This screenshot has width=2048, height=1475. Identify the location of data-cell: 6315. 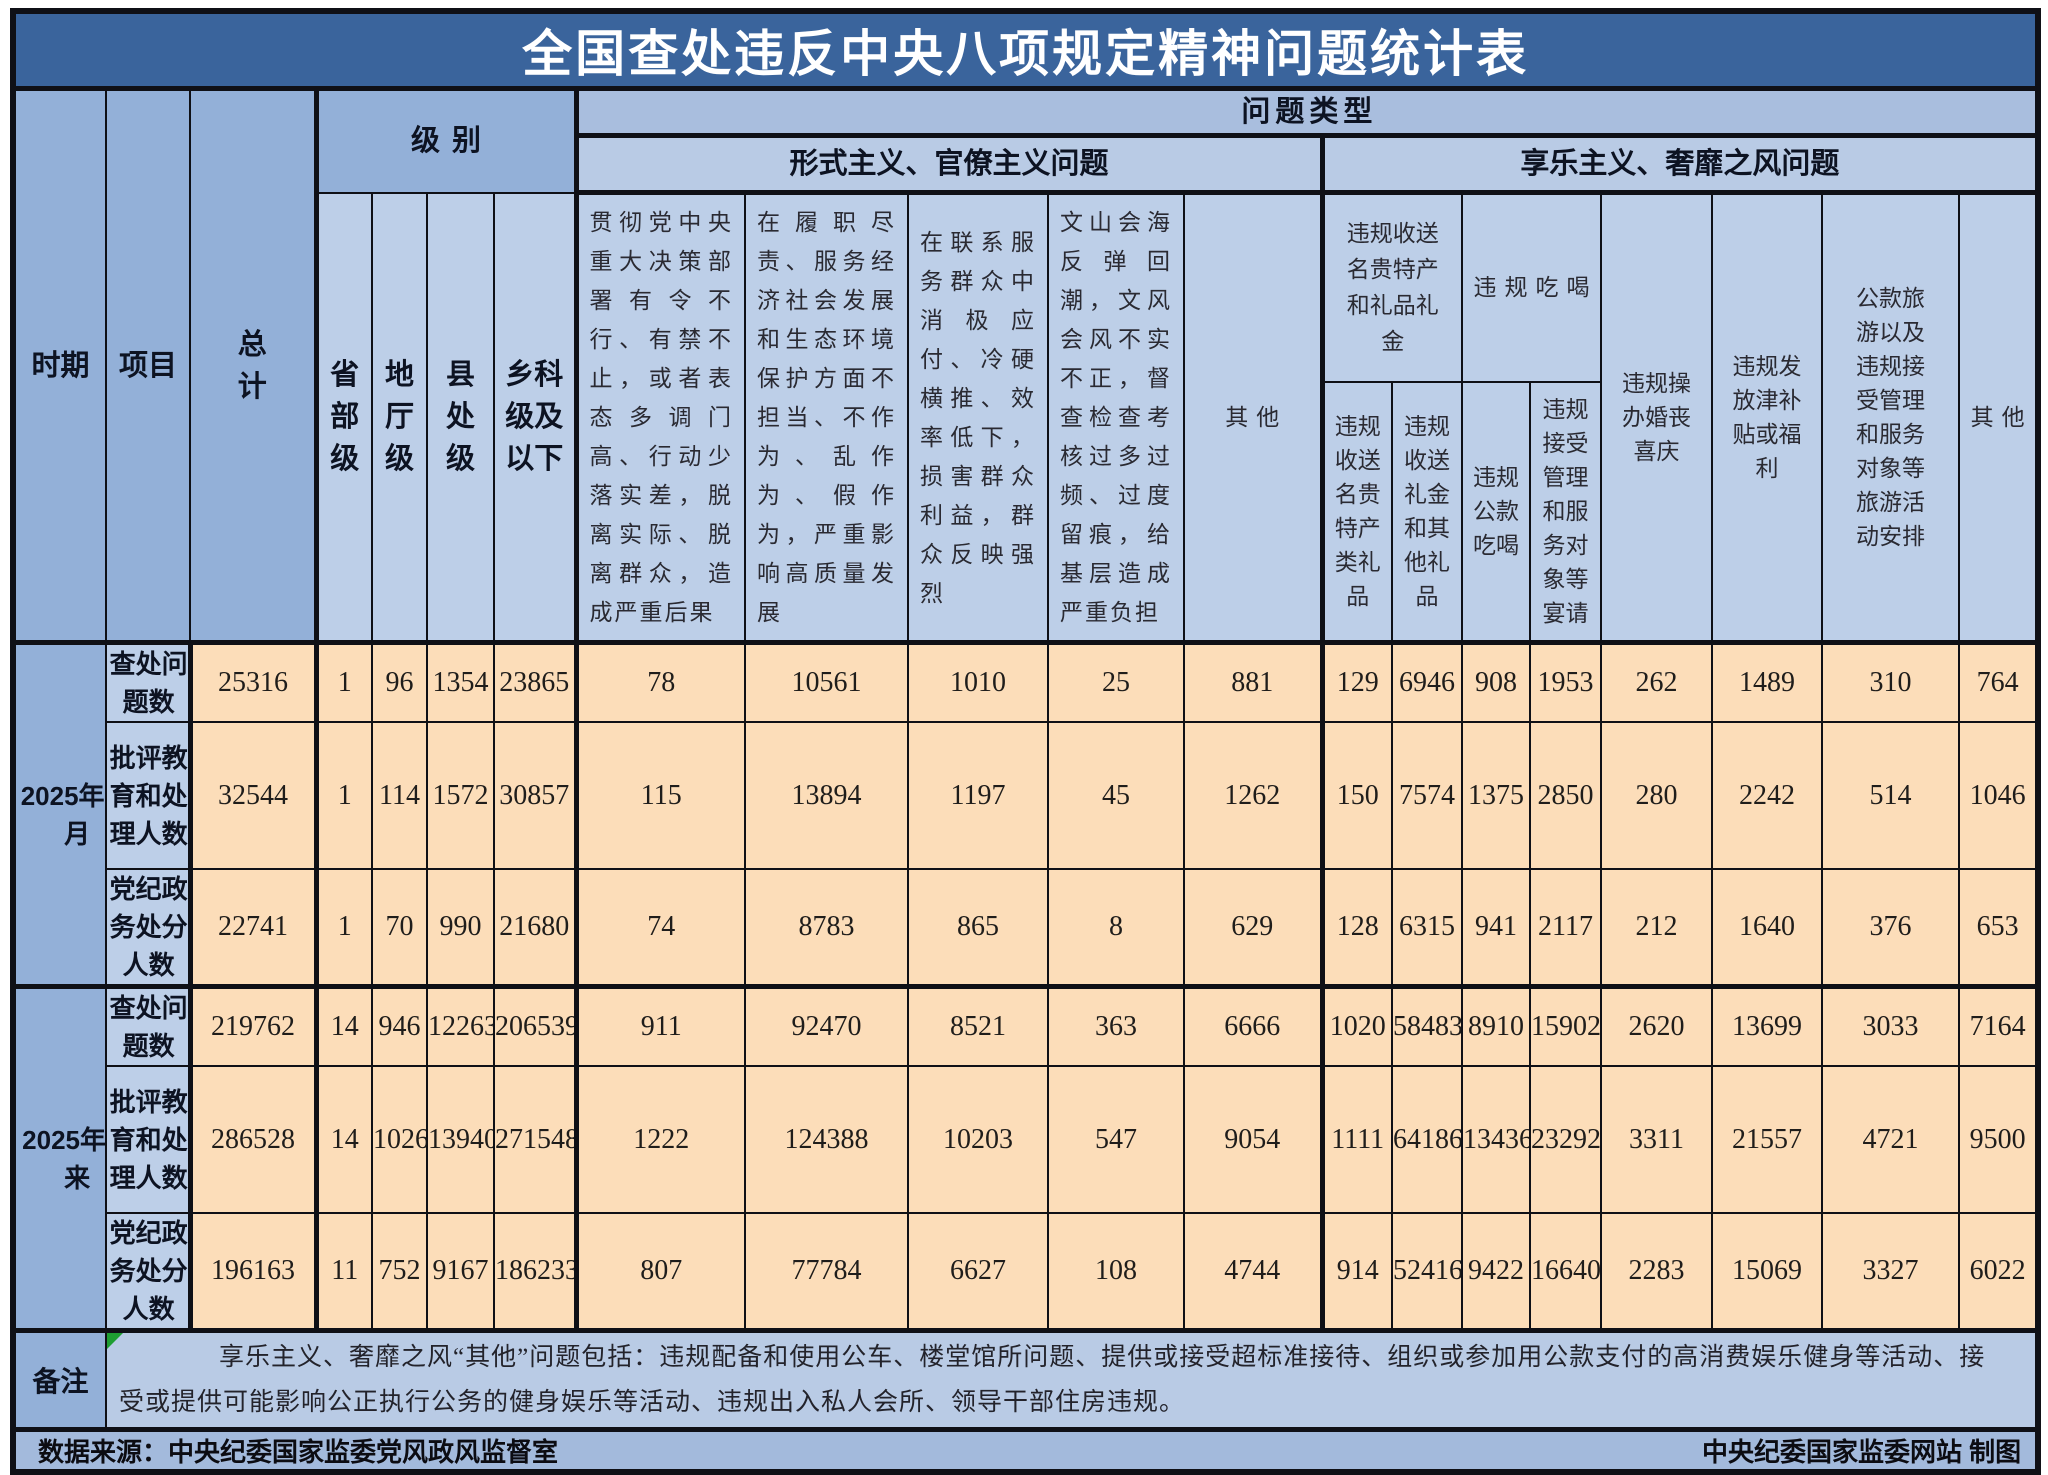
(1427, 928).